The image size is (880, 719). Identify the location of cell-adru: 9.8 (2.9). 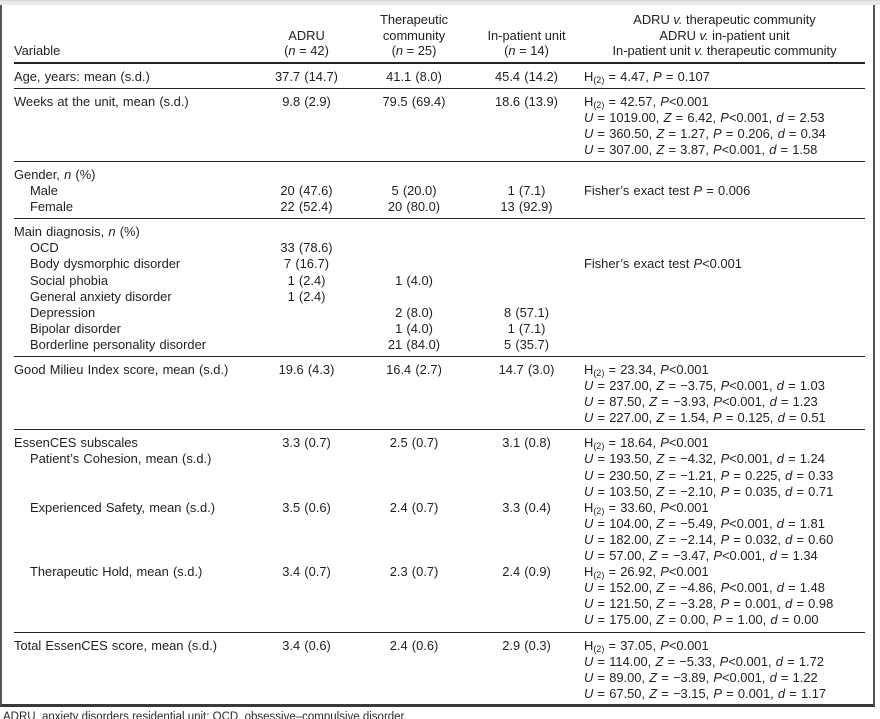
(306, 101).